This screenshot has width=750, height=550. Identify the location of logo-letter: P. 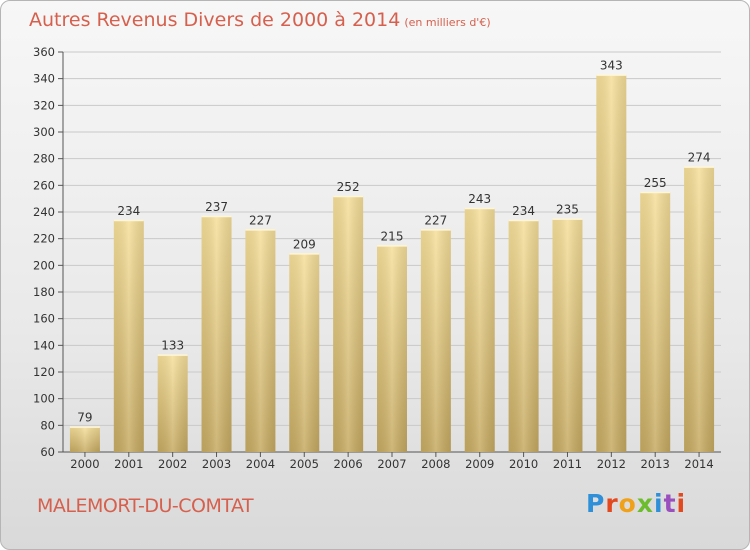
(596, 503).